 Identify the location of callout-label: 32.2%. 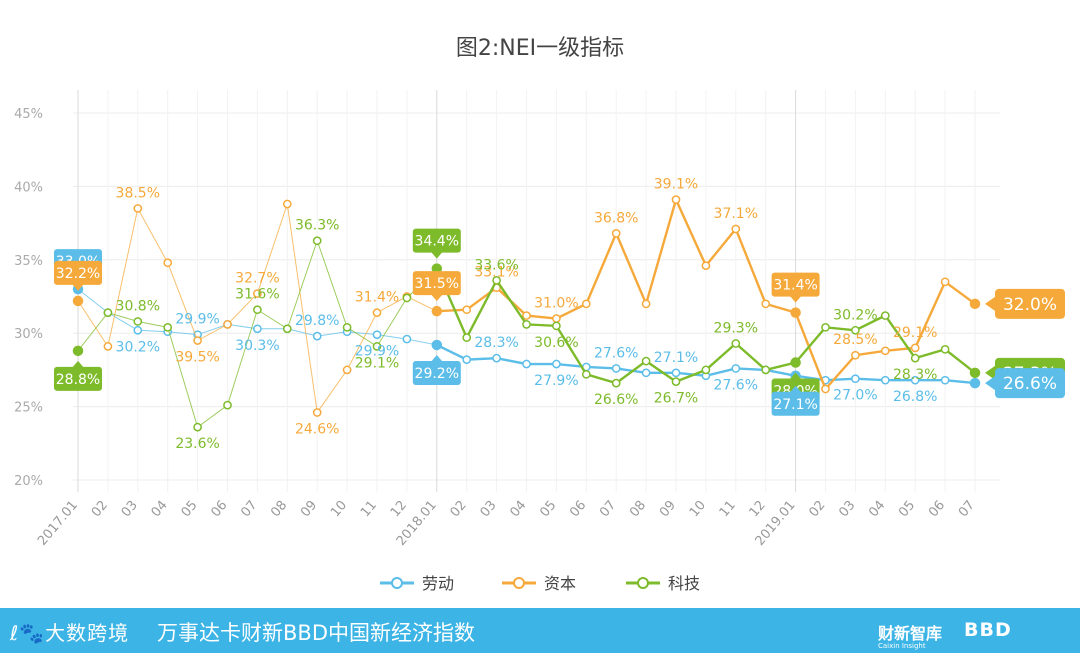
(78, 275).